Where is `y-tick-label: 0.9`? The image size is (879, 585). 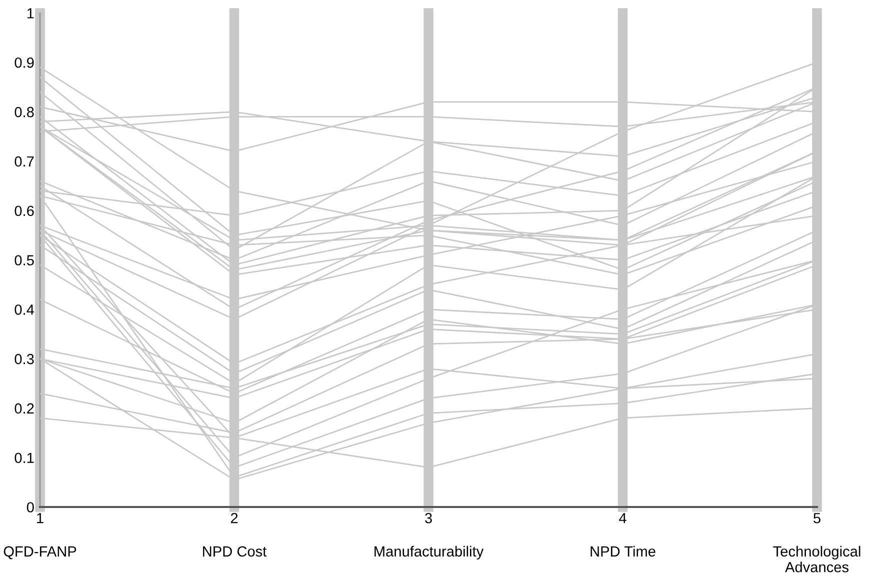 y-tick-label: 0.9 is located at coordinates (24, 63).